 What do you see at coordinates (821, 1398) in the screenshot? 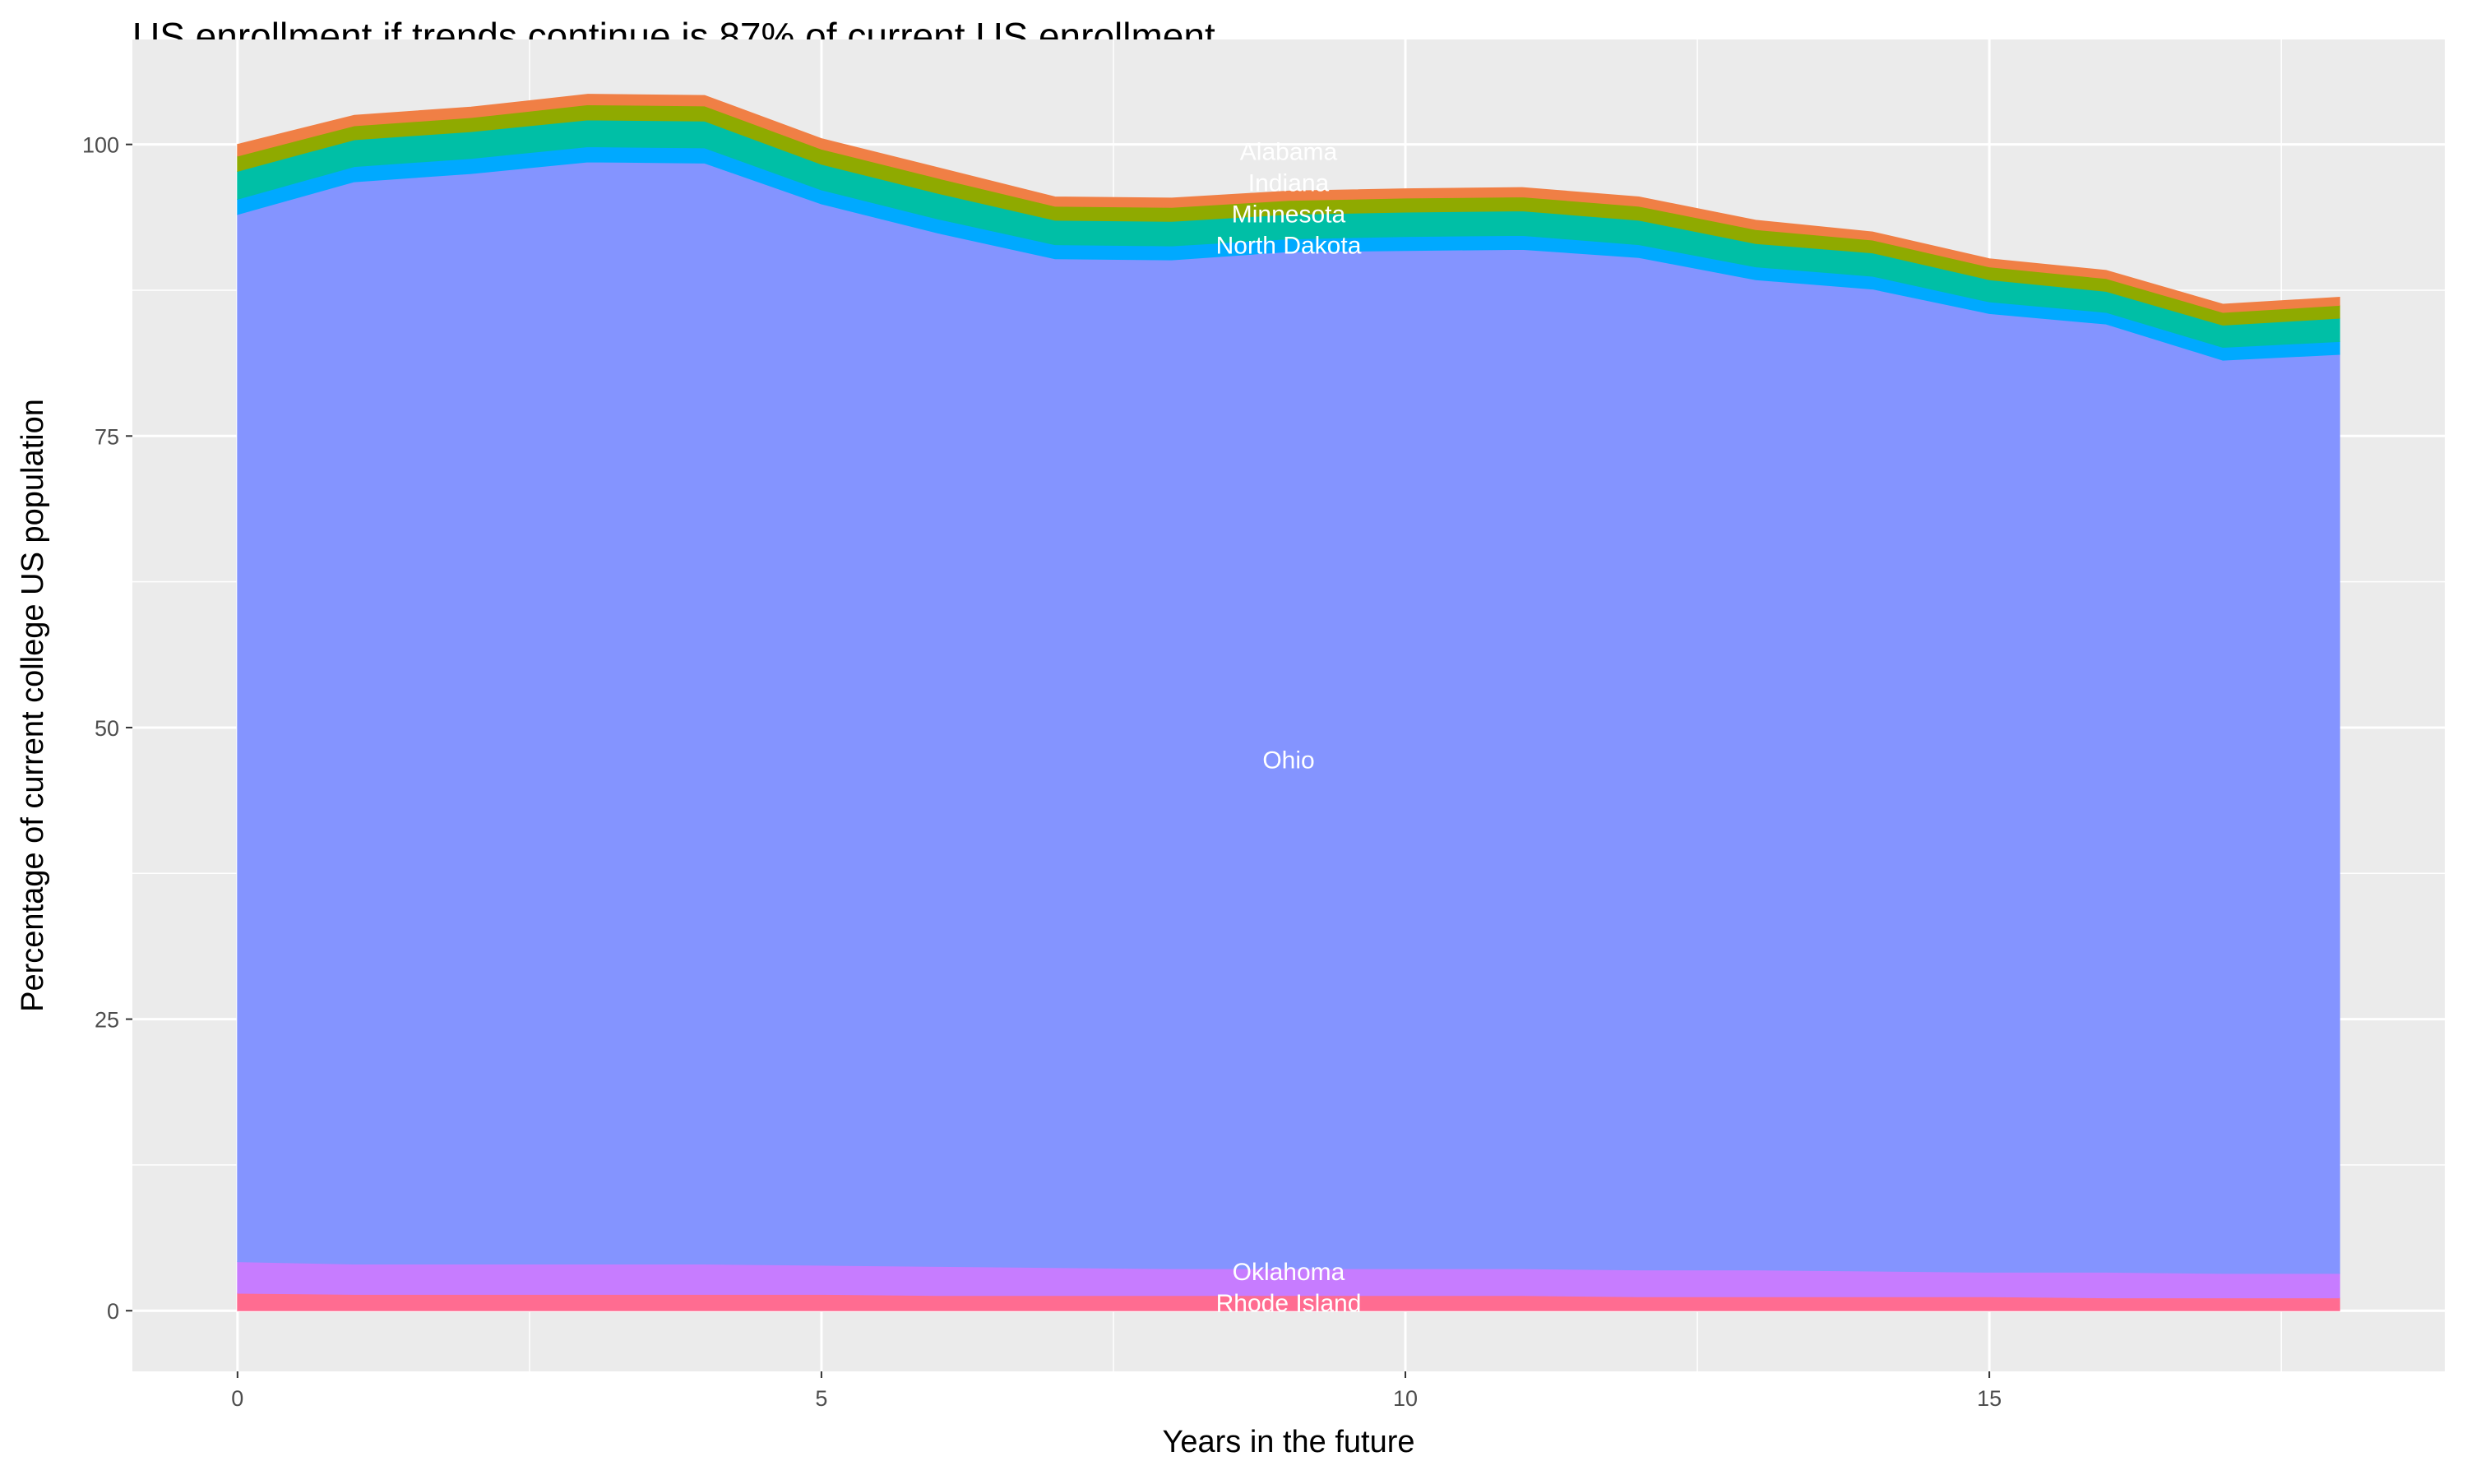
I see `x-tick-label: 5` at bounding box center [821, 1398].